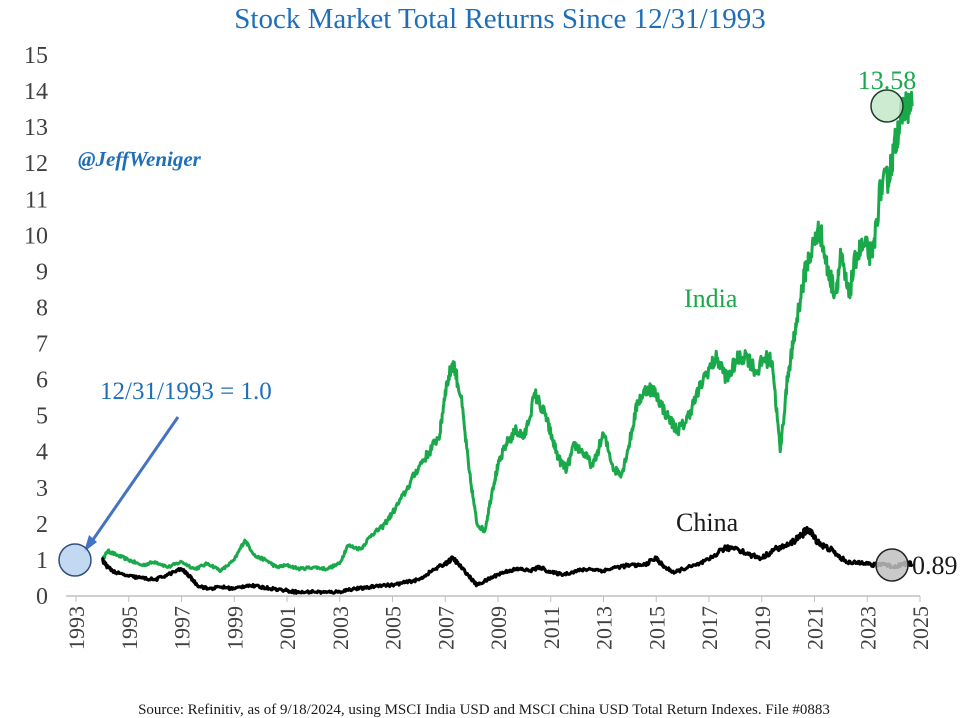 This screenshot has height=718, width=977. I want to click on china-series-line, so click(507, 560).